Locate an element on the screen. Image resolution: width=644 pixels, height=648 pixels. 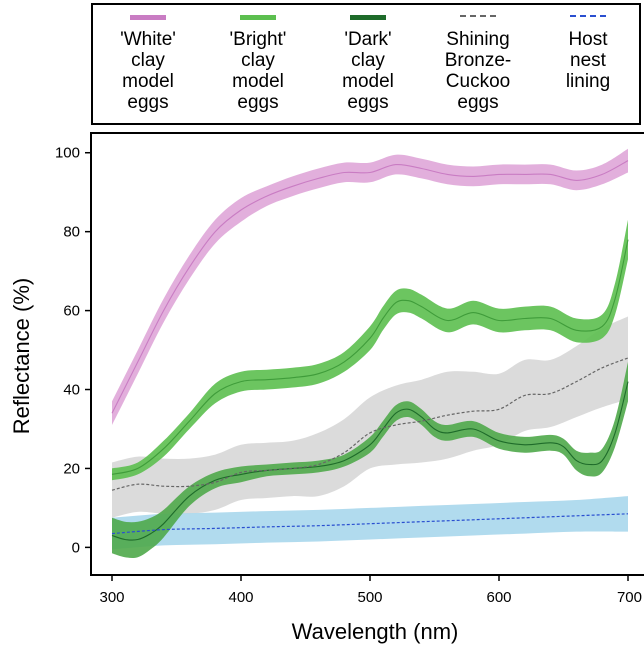
legend-item-nest-lining: Host nest lining is located at coordinates (588, 64).